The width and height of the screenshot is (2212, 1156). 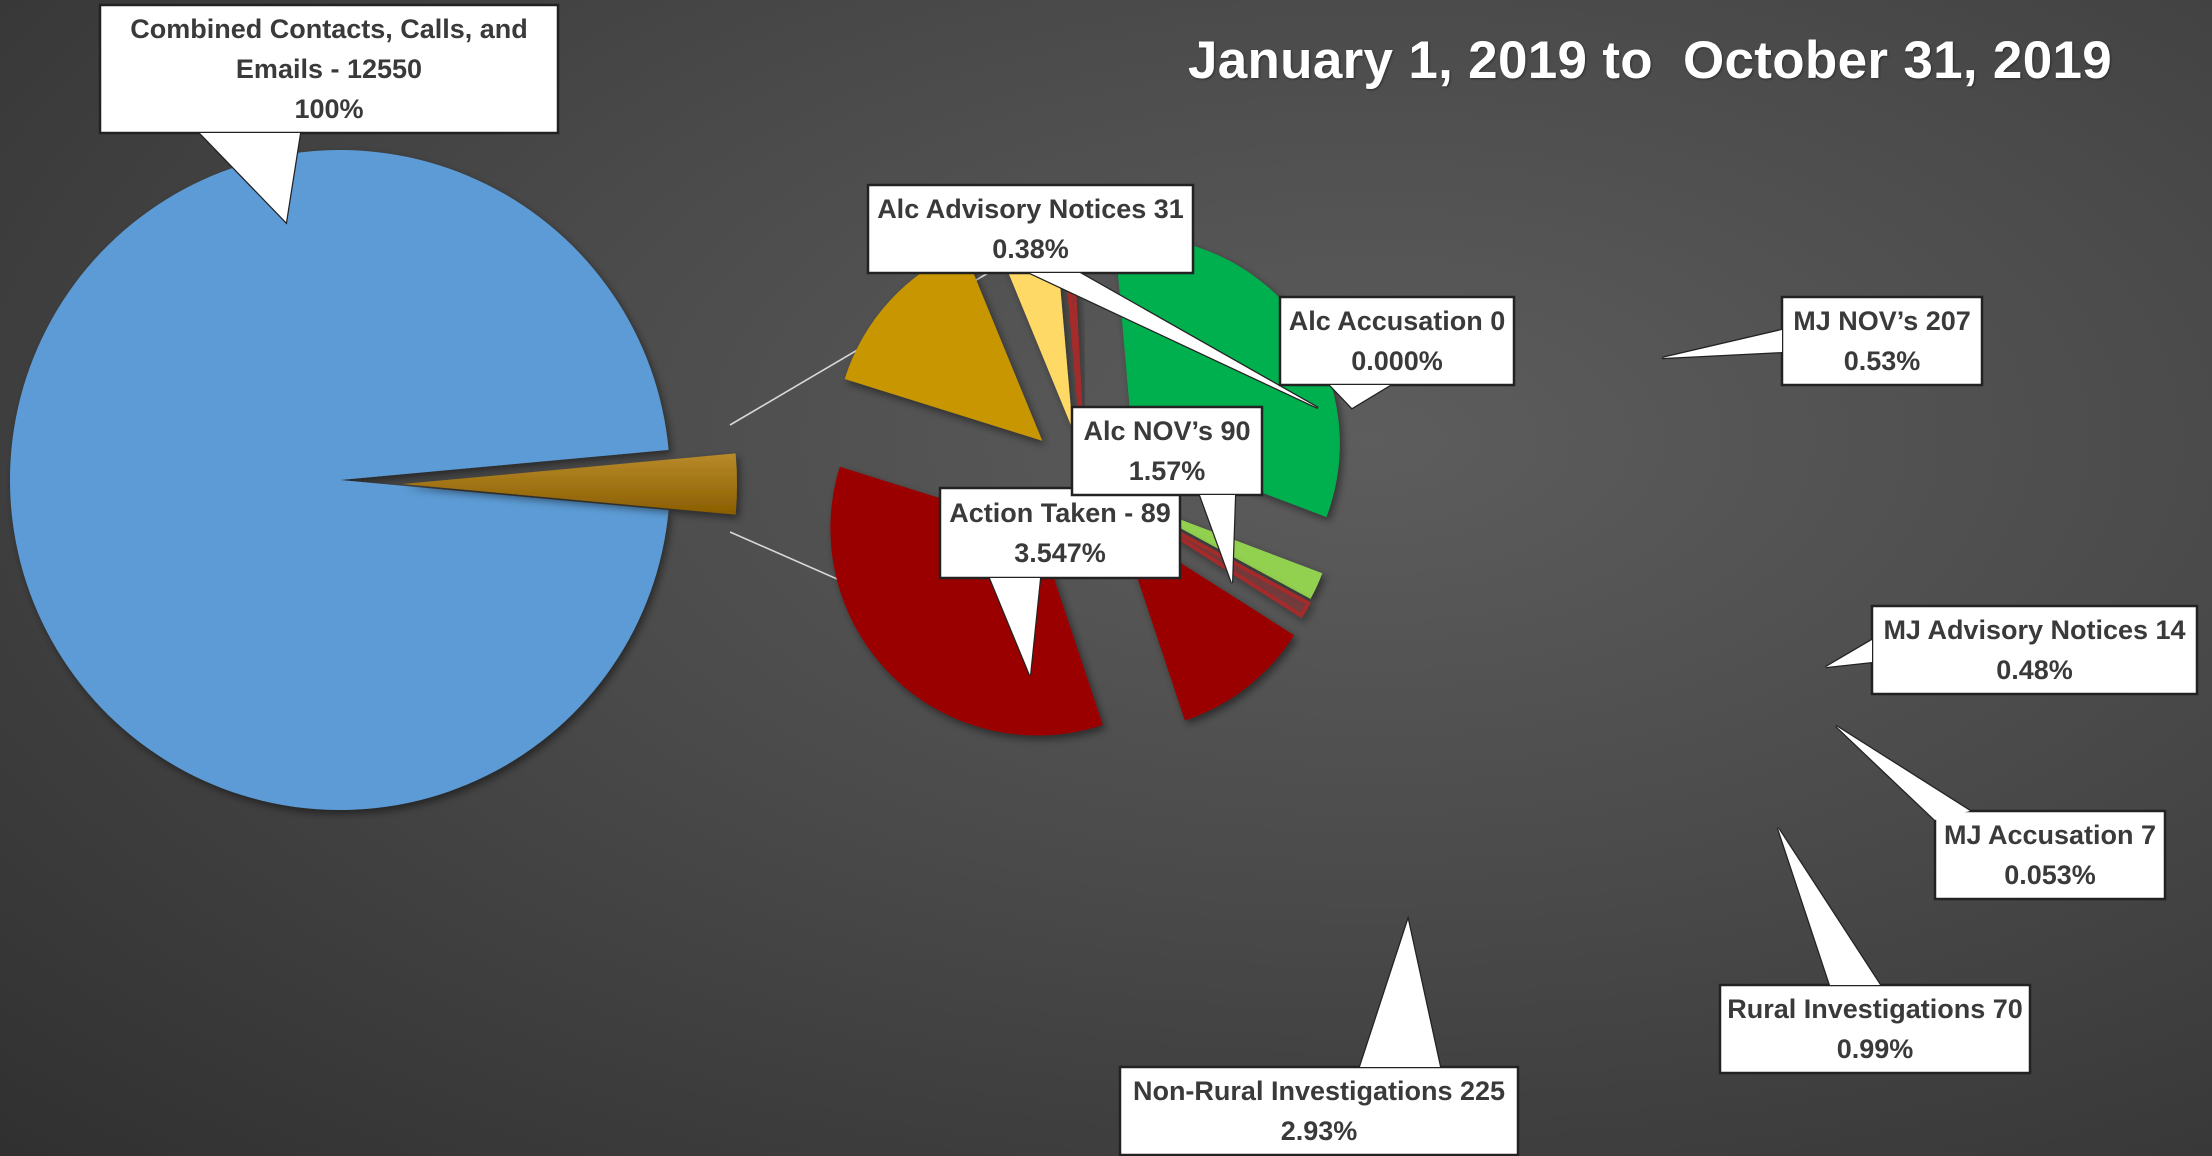 I want to click on callout-text-line: MJ Advisory Notices 14, so click(x=2034, y=630).